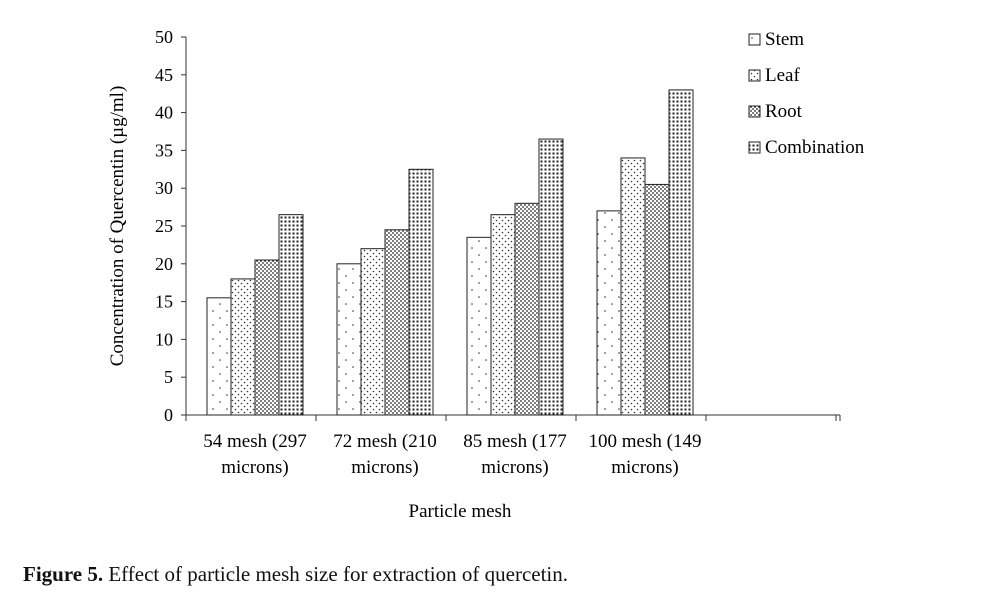 This screenshot has width=993, height=600. Describe the element at coordinates (168, 377) in the screenshot. I see `y-tick-label: 5` at that location.